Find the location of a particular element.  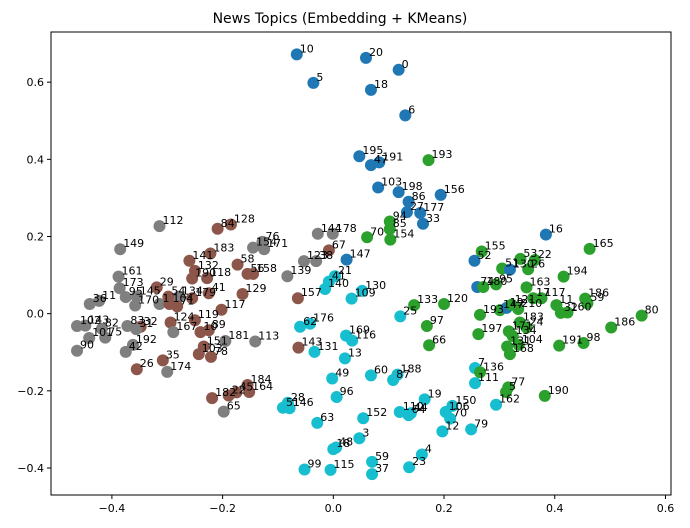

point-label: 35 is located at coordinates (173, 354).